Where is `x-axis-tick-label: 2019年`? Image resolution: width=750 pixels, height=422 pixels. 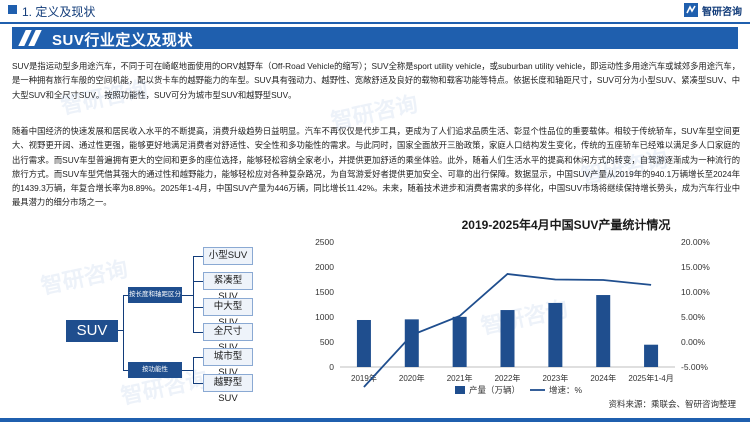
x-axis-tick-label: 2019年 is located at coordinates (364, 378).